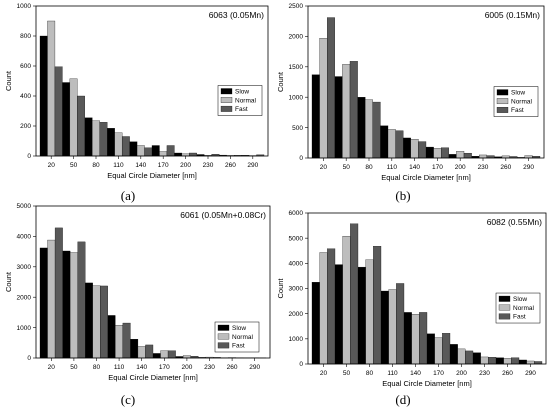  I want to click on panel-label: (d), so click(402, 399).